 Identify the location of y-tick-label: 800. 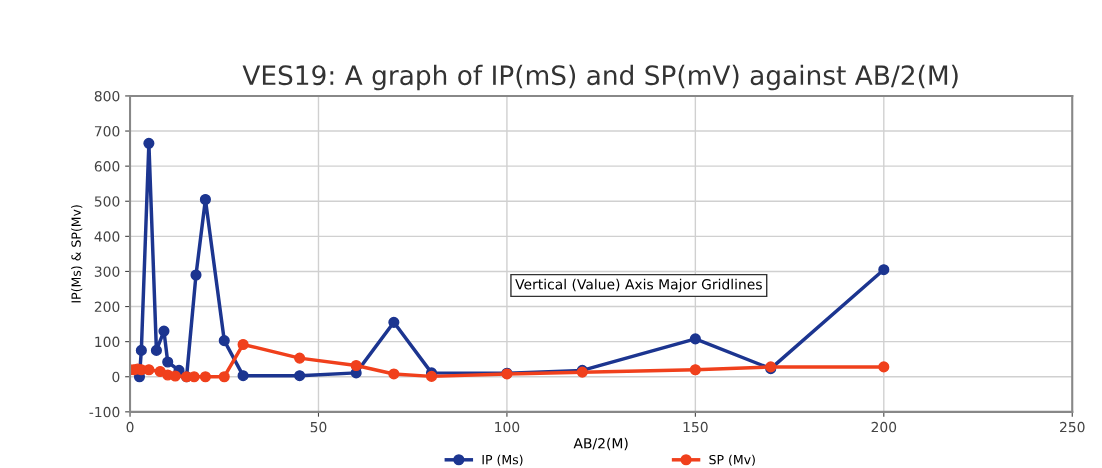
(107, 96).